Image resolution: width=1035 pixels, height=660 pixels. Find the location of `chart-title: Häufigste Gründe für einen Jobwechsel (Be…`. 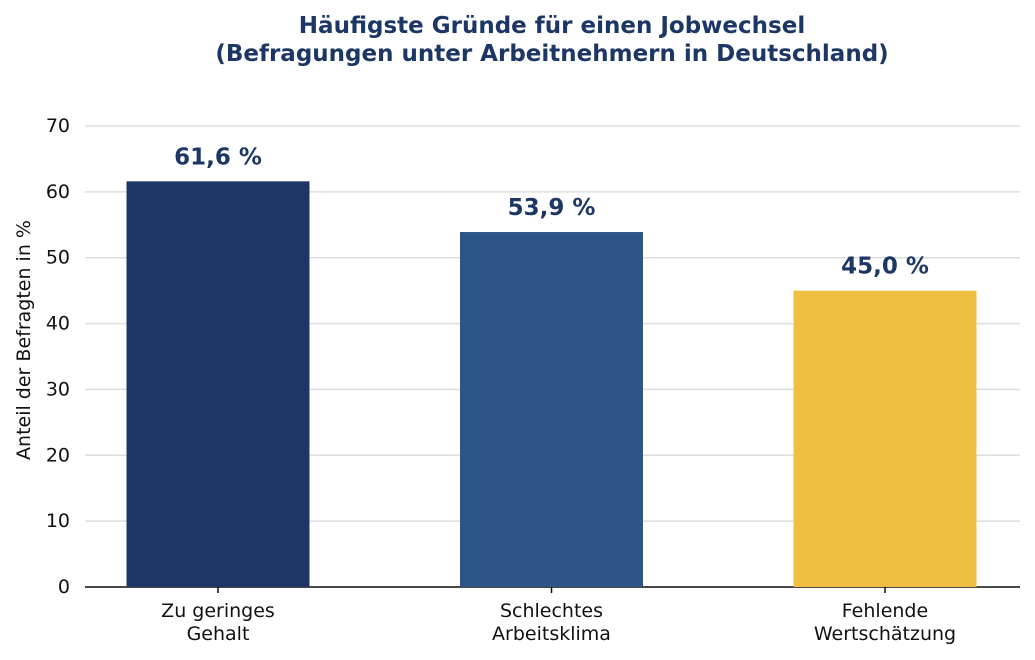

chart-title: Häufigste Gründe für einen Jobwechsel (Be… is located at coordinates (551, 40).